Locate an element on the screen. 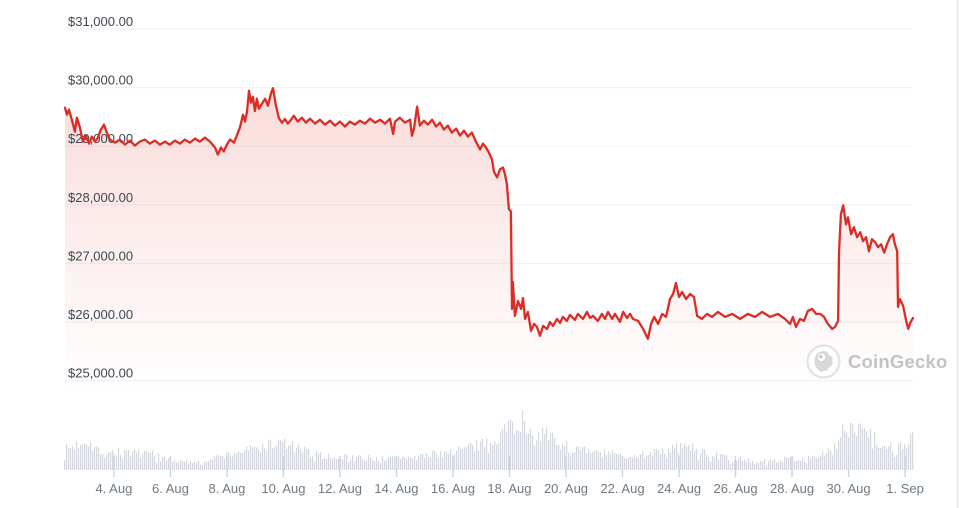 This screenshot has width=960, height=508. x-axis-label: 1. Sep is located at coordinates (905, 488).